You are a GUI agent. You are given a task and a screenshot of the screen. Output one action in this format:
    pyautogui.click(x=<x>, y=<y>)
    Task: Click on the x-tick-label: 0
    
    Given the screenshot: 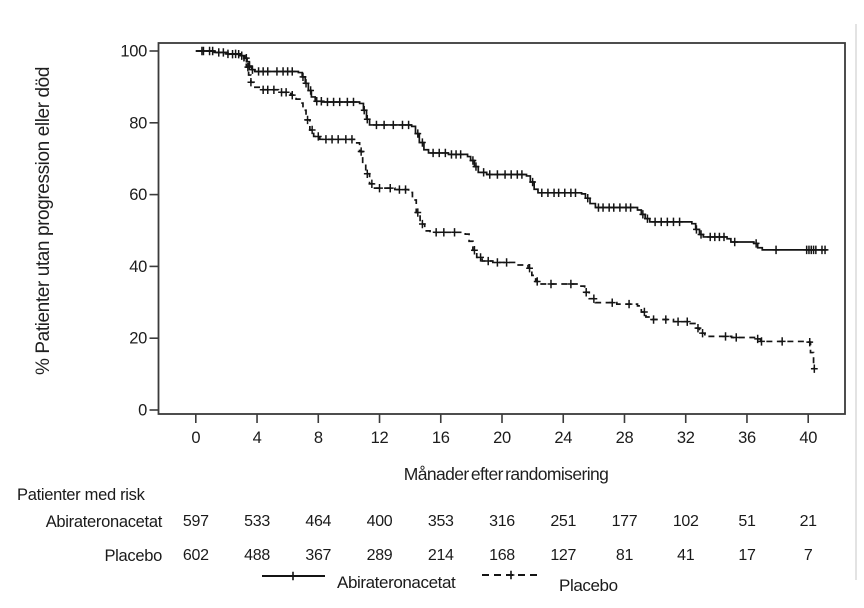 What is the action you would take?
    pyautogui.click(x=195, y=438)
    